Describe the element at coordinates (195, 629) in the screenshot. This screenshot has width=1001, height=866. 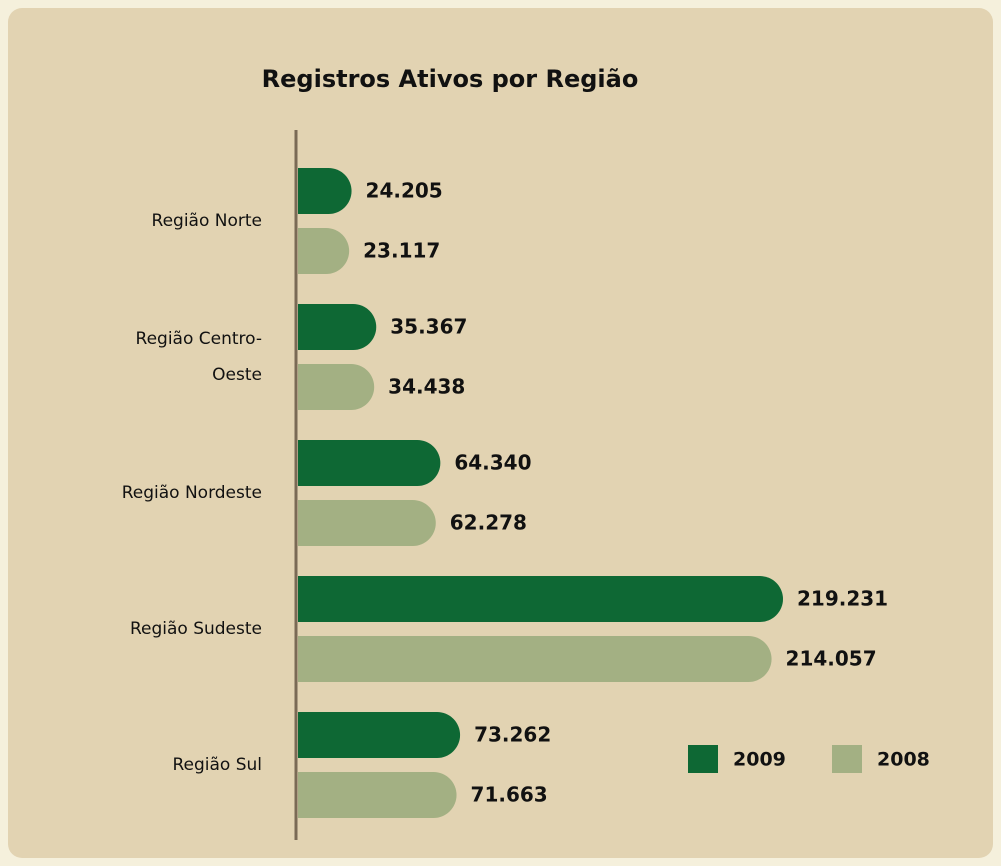
I see `category-label: Região Sudeste` at that location.